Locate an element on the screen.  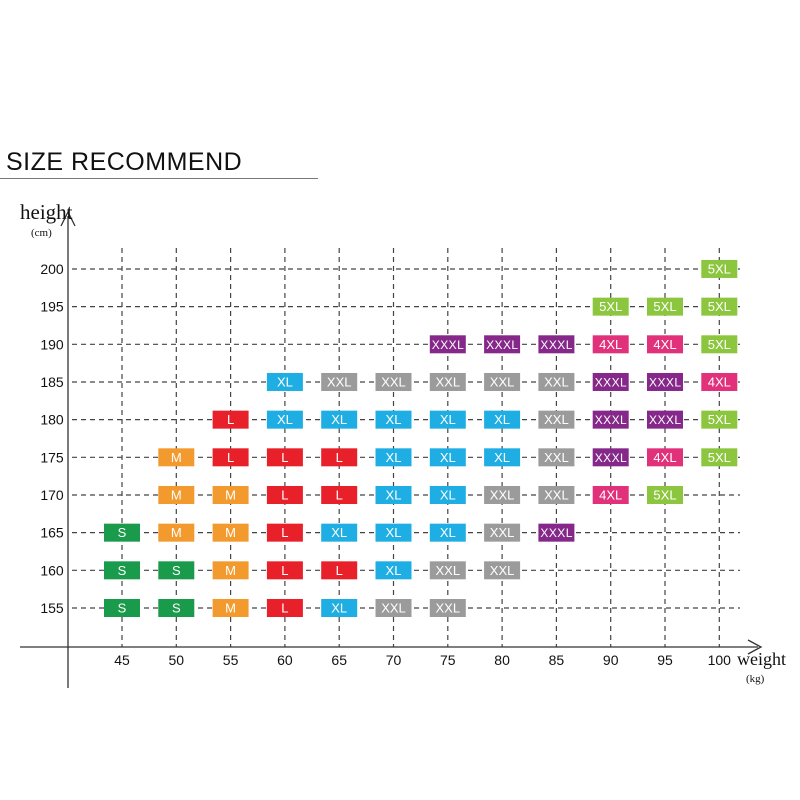
y-axis-unit: (cm) is located at coordinates (41, 233).